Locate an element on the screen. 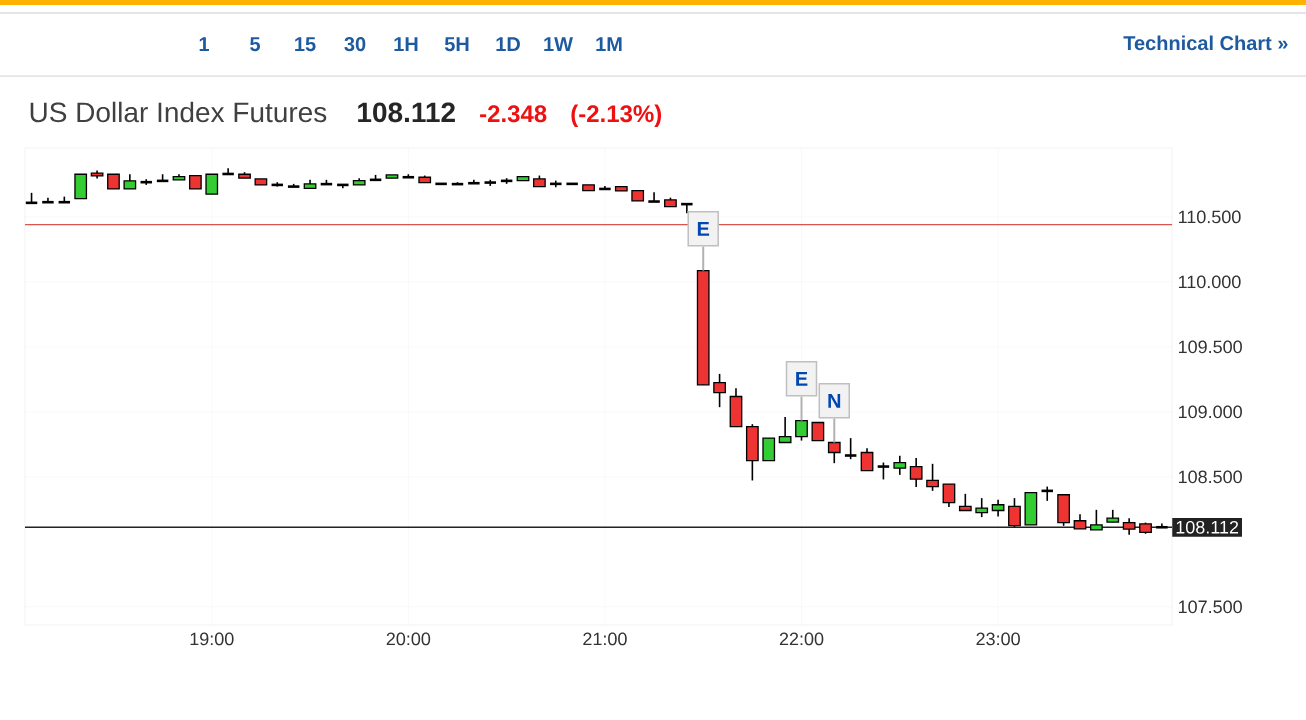  text: (-2.13%) is located at coordinates (616, 115).